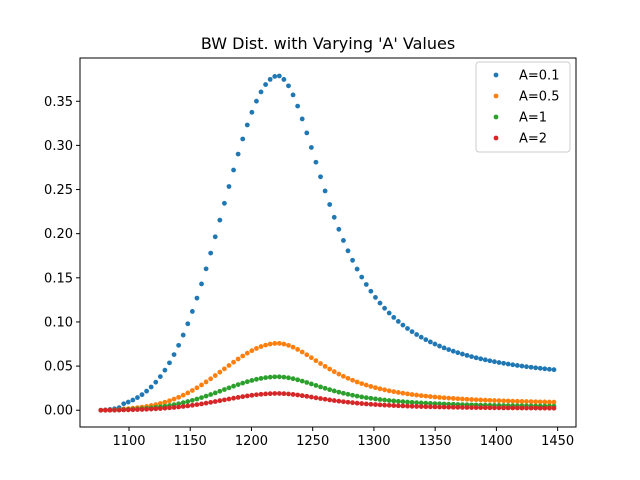 Image resolution: width=640 pixels, height=480 pixels. Describe the element at coordinates (58, 322) in the screenshot. I see `y-tick-label: 0.10` at that location.